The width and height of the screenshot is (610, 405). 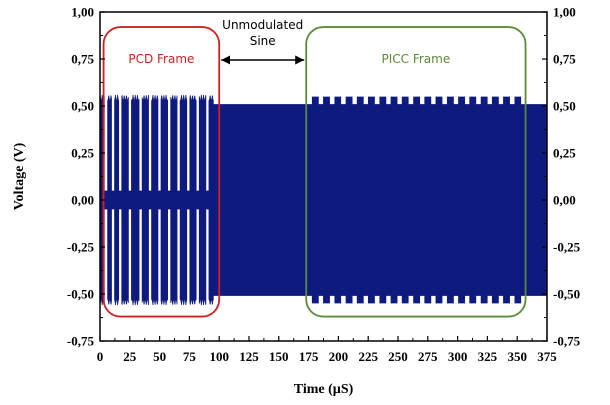 I want to click on x-tick-label: 375, so click(x=547, y=356).